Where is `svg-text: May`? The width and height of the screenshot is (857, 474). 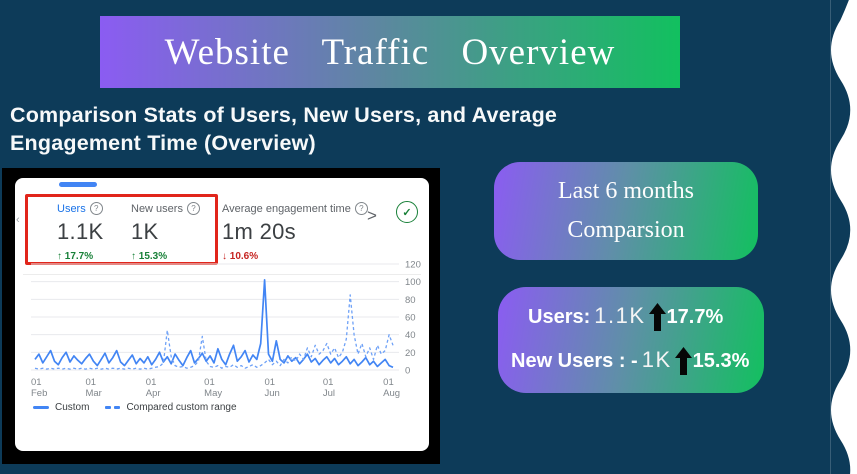
svg-text: May is located at coordinates (213, 393).